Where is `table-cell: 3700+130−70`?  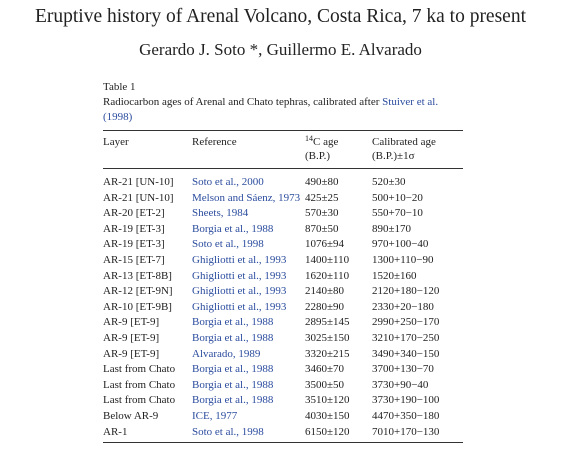 table-cell: 3700+130−70 is located at coordinates (403, 369).